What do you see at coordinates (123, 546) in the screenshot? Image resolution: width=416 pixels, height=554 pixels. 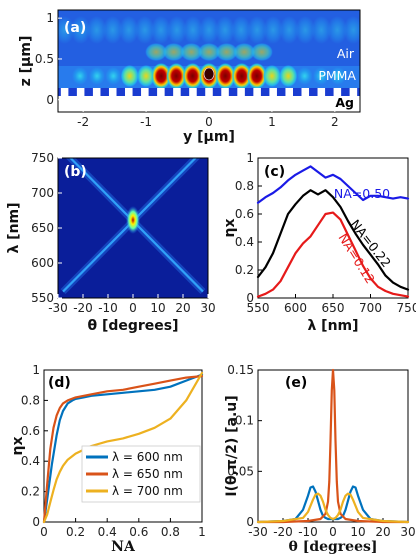 I see `axis-label-x-d: NA` at bounding box center [123, 546].